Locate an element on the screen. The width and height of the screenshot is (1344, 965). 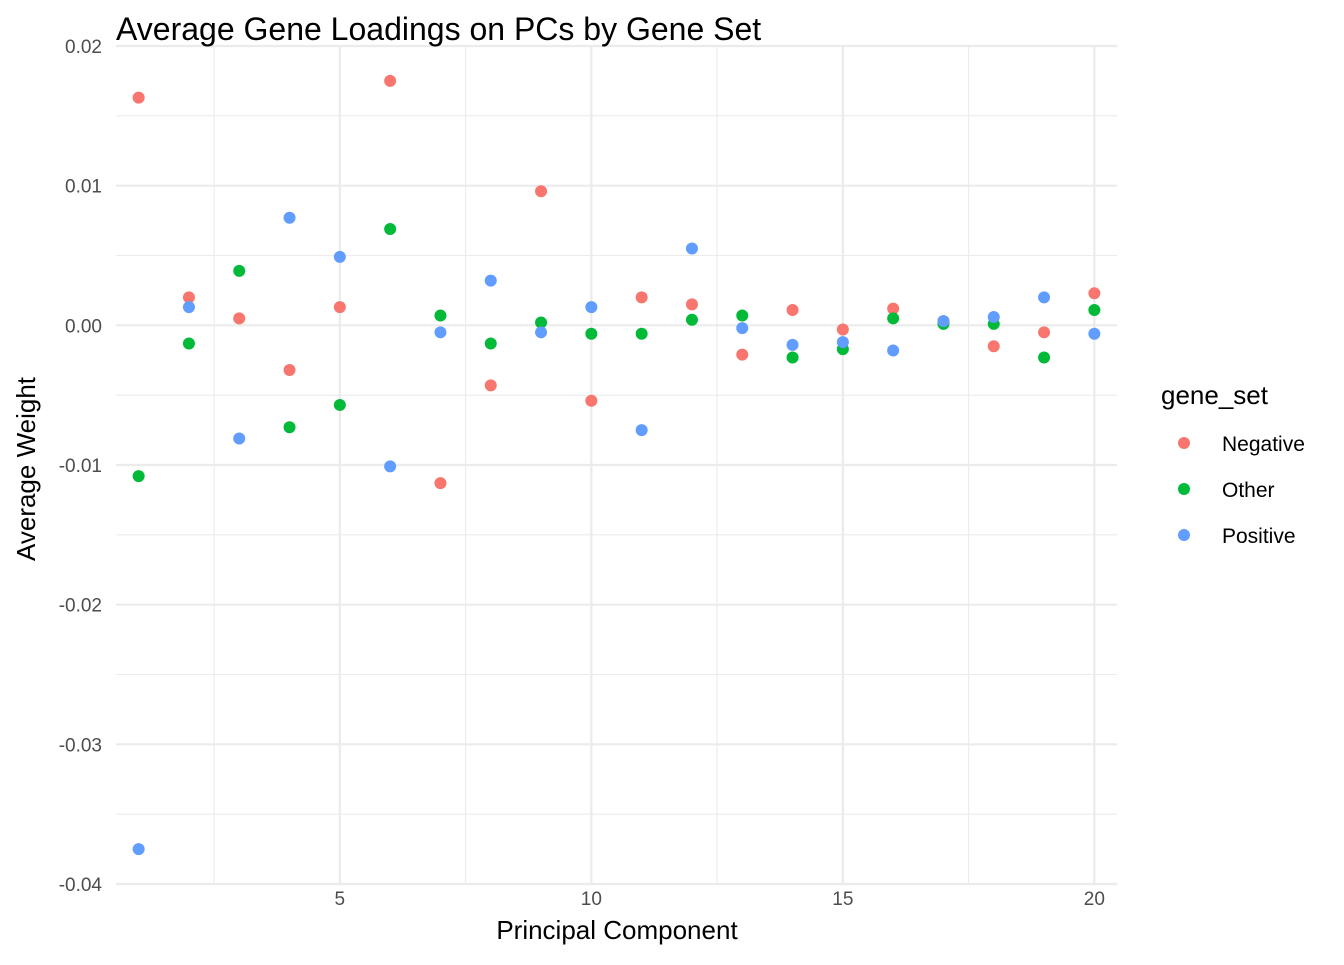
x-axis-ticks: 5 10 15 20 is located at coordinates (720, 899).